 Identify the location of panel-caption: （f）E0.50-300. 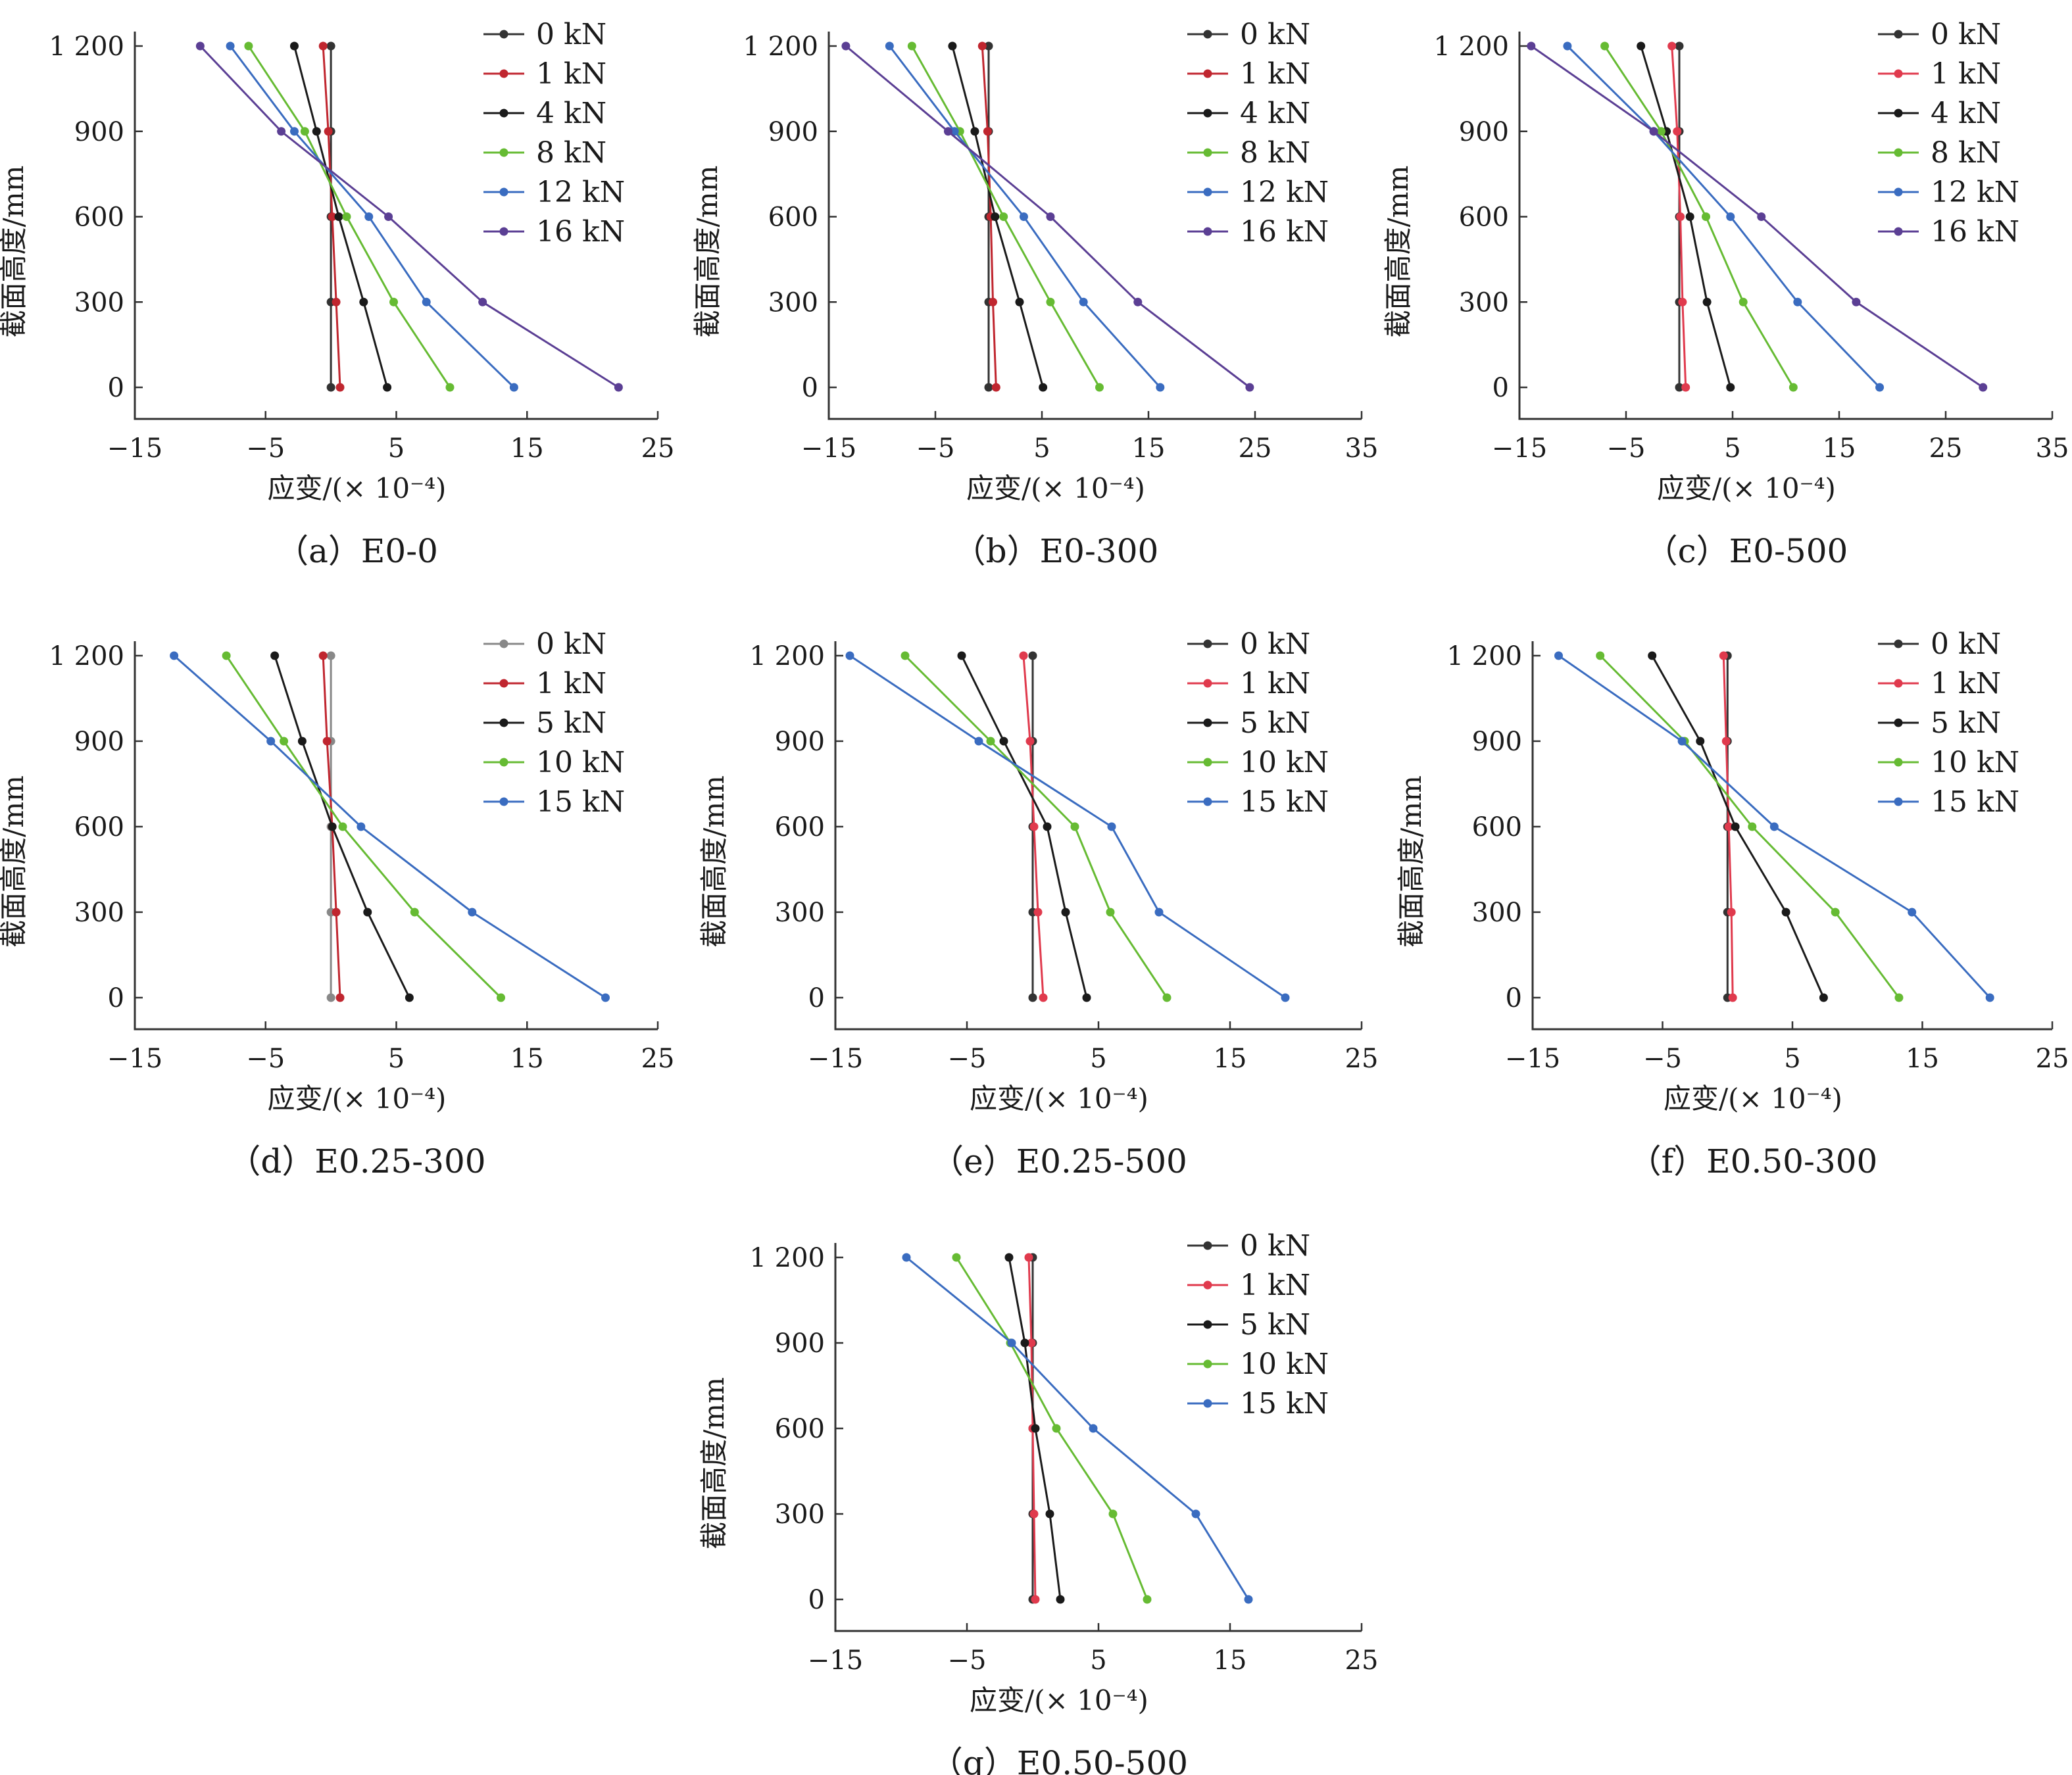
(1753, 1161).